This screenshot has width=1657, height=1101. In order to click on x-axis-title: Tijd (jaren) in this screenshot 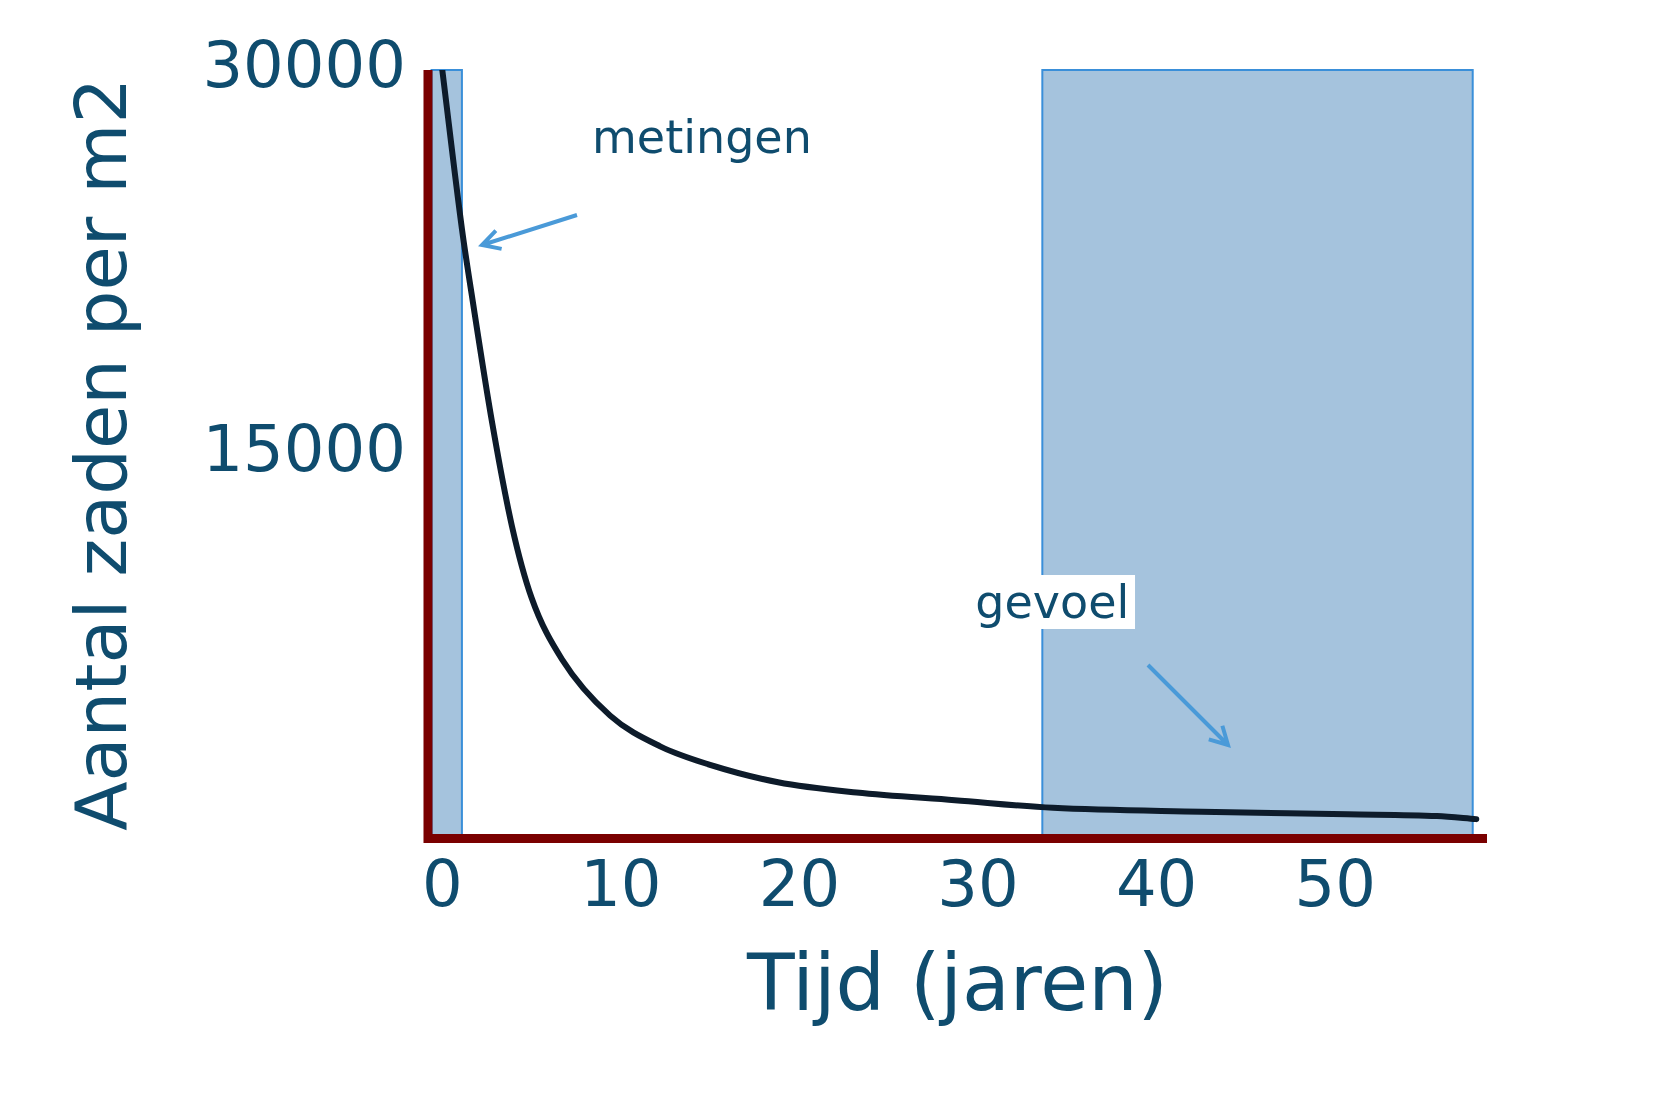, I will do `click(956, 983)`.